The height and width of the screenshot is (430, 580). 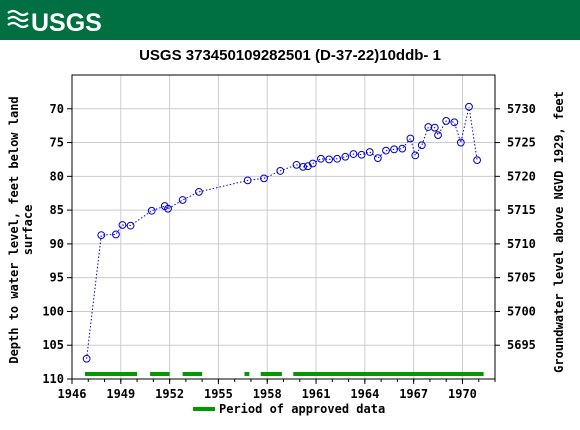 What do you see at coordinates (284, 374) in the screenshot?
I see `approved-periods` at bounding box center [284, 374].